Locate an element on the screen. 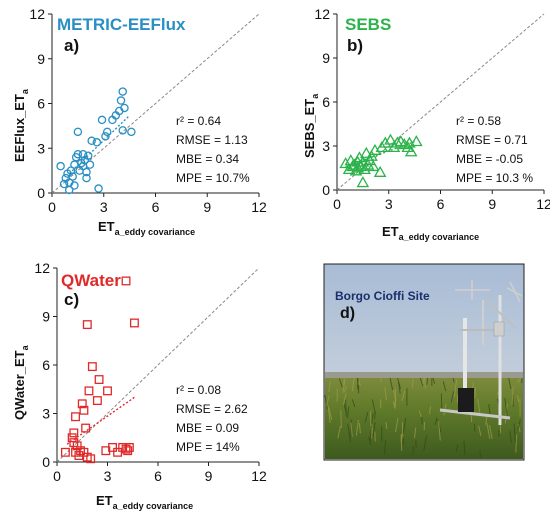 The height and width of the screenshot is (514, 550). photo-title: Borgo Cioffi Site is located at coordinates (382, 296).